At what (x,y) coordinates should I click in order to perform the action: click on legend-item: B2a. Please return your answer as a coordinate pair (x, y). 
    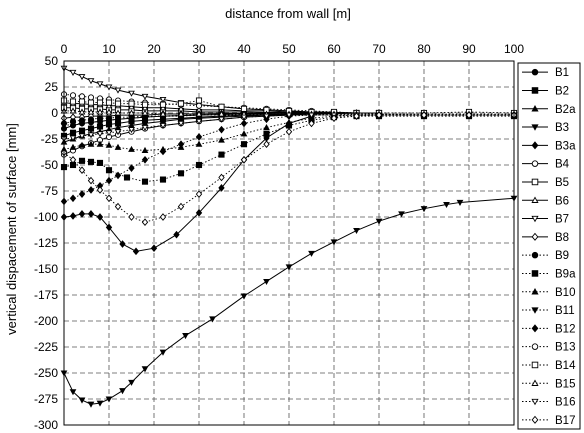
    Looking at the image, I should click on (549, 110).